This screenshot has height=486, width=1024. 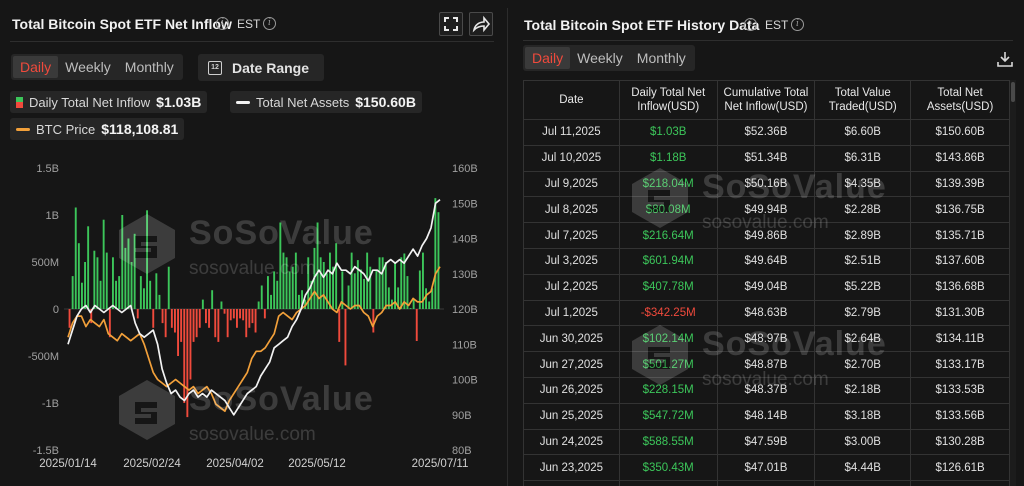 I want to click on table-row: Jul 3,2025 $601.94M $49.64B $2.51B $137.60B, so click(x=766, y=261).